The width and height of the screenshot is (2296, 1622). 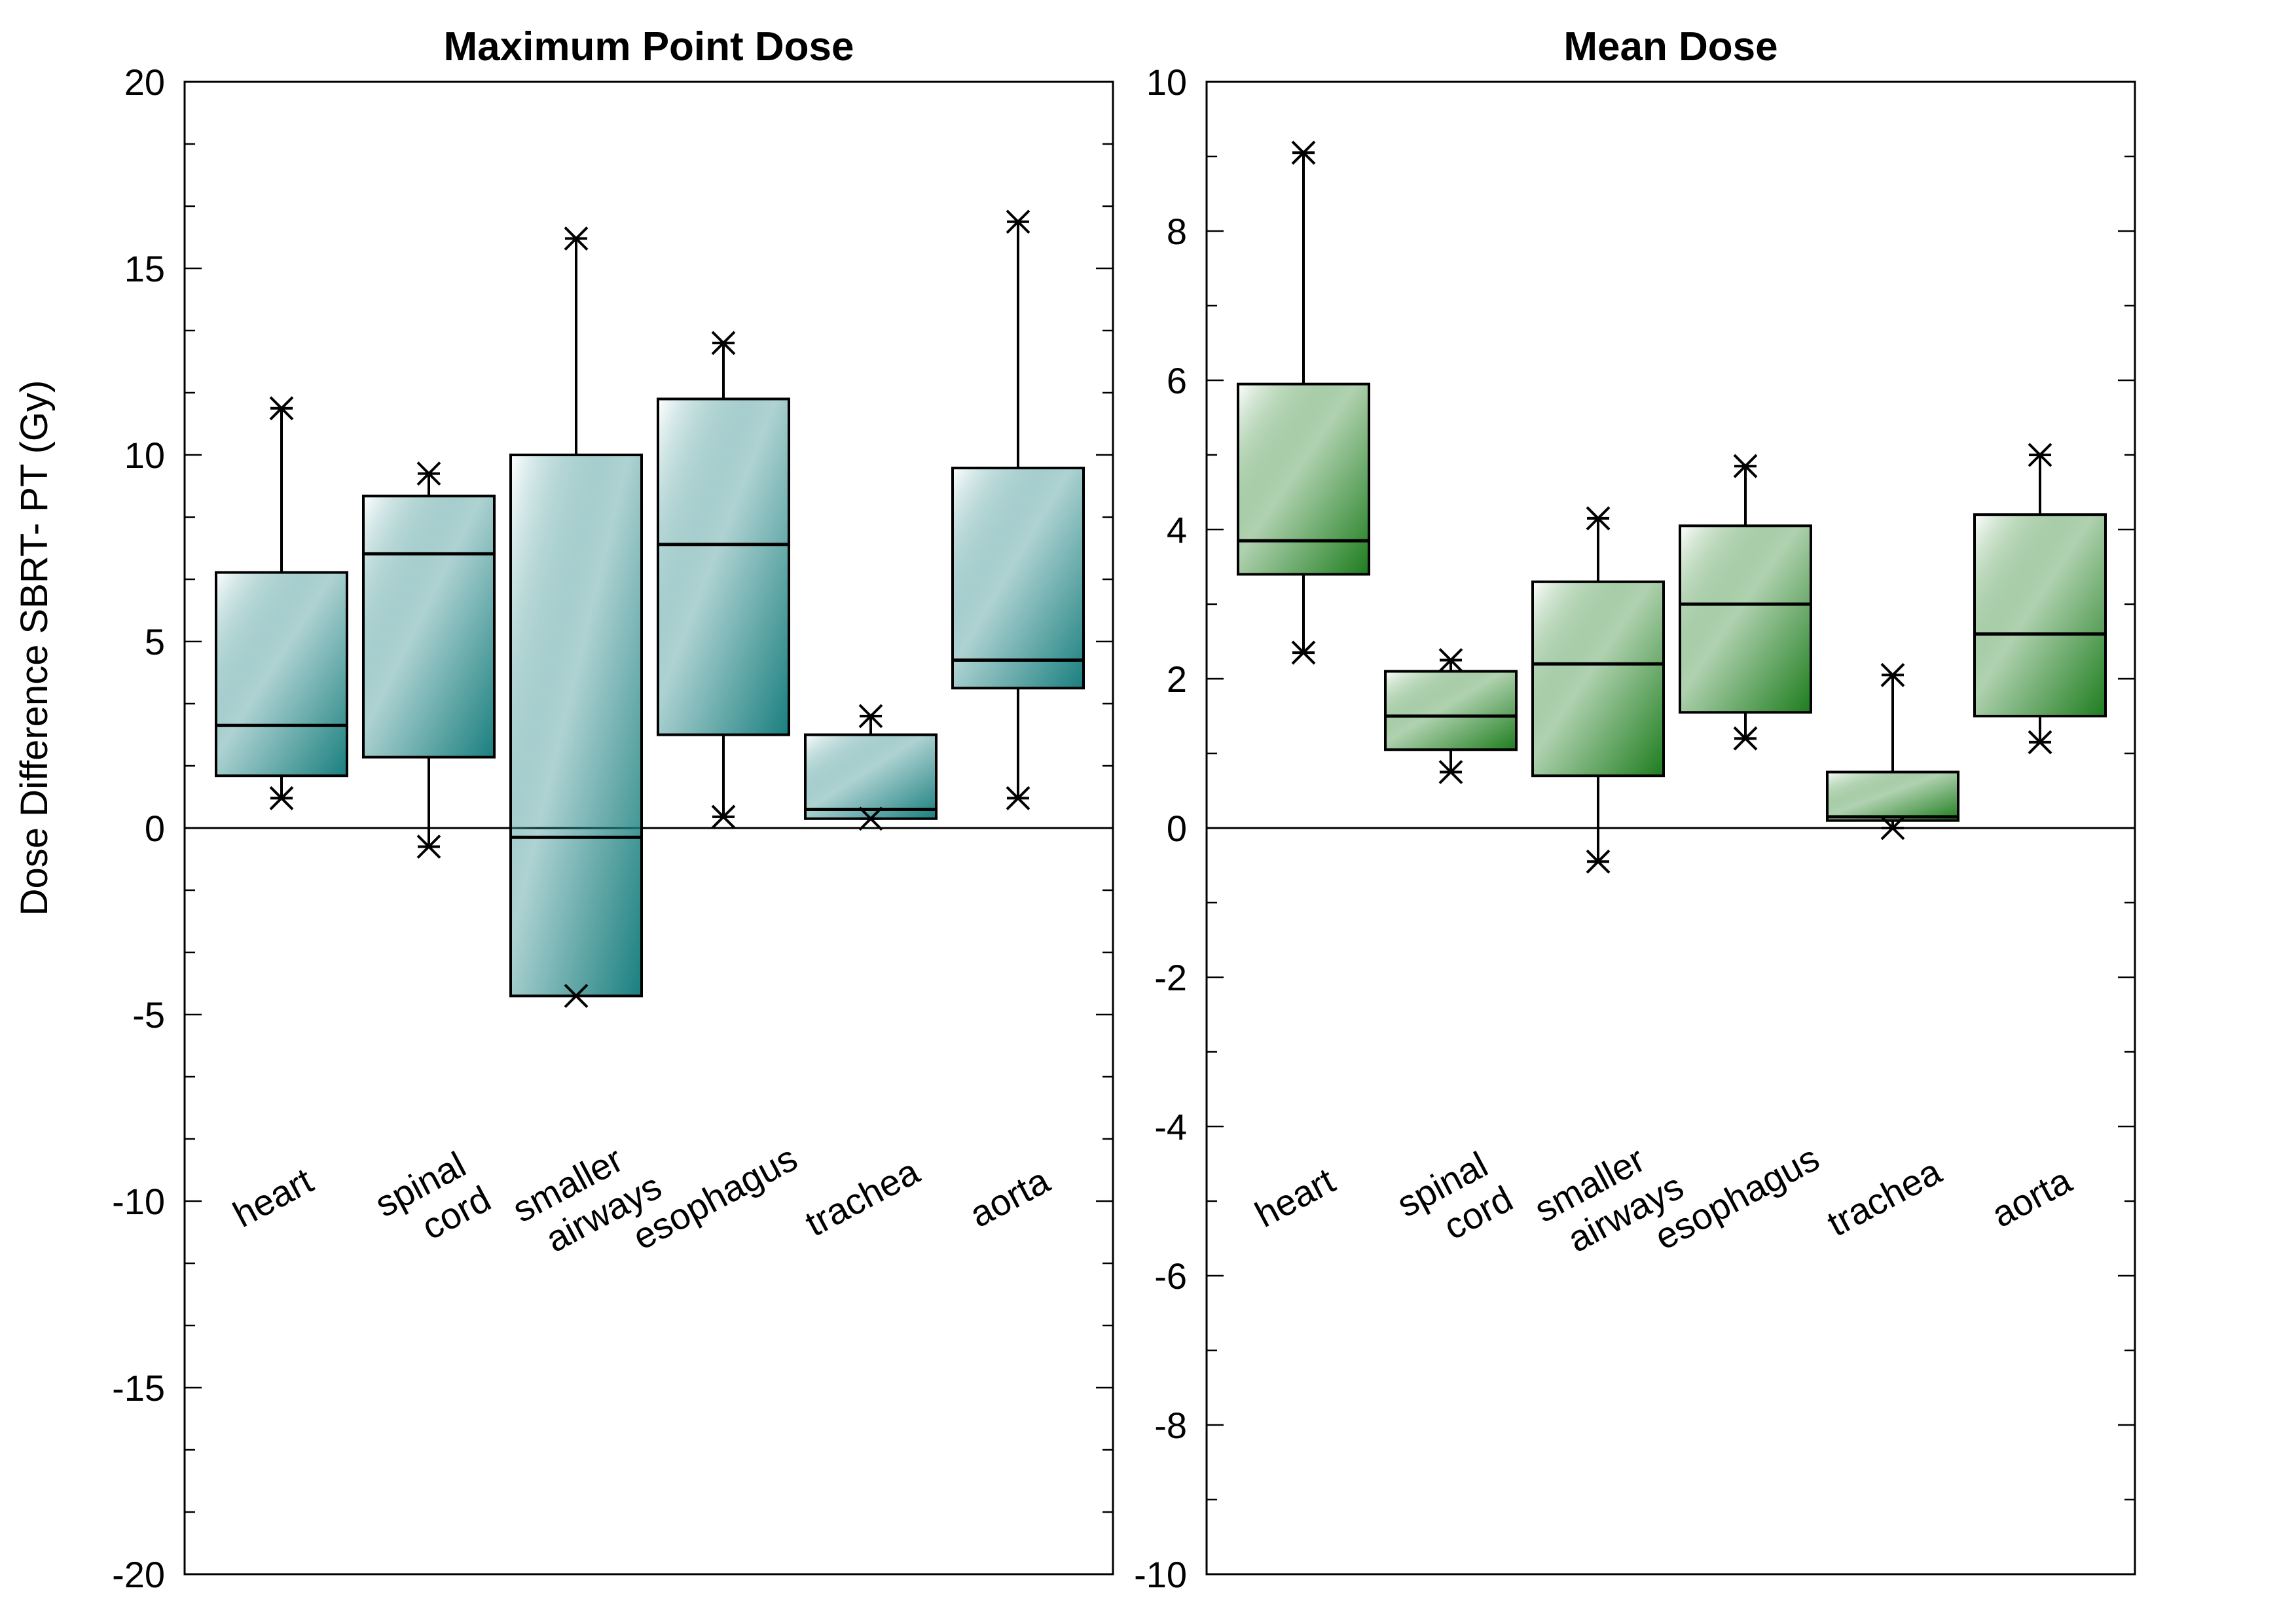 What do you see at coordinates (1170, 1425) in the screenshot?
I see `y-tick-label: -8` at bounding box center [1170, 1425].